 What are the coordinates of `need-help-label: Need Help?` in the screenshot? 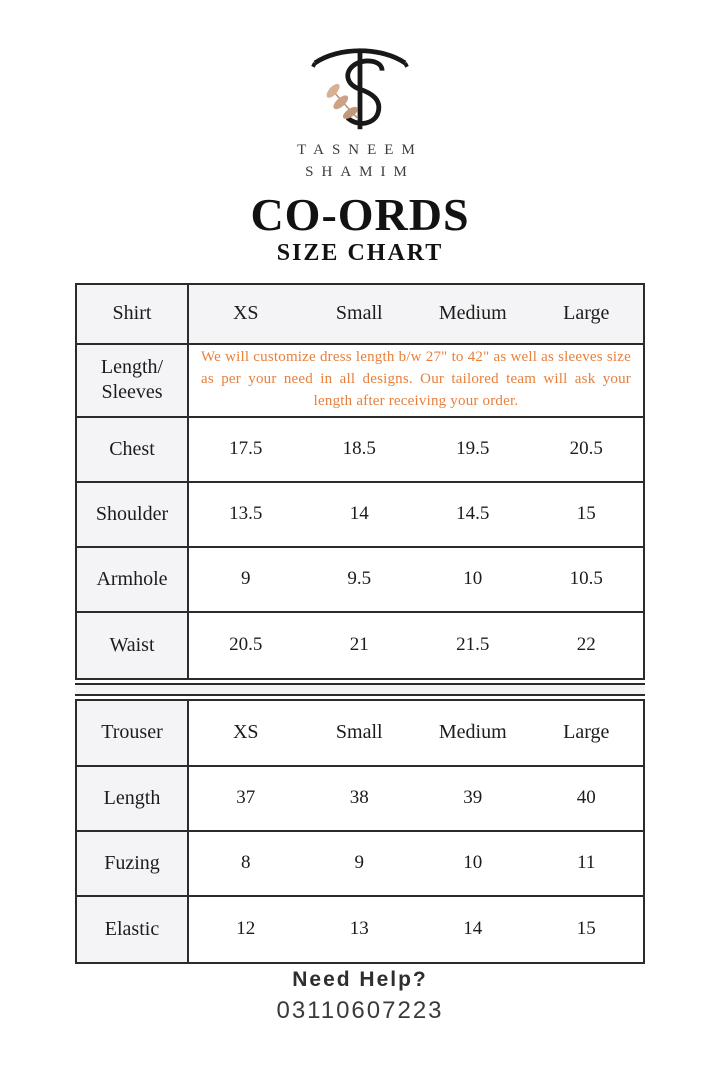 It's located at (360, 979).